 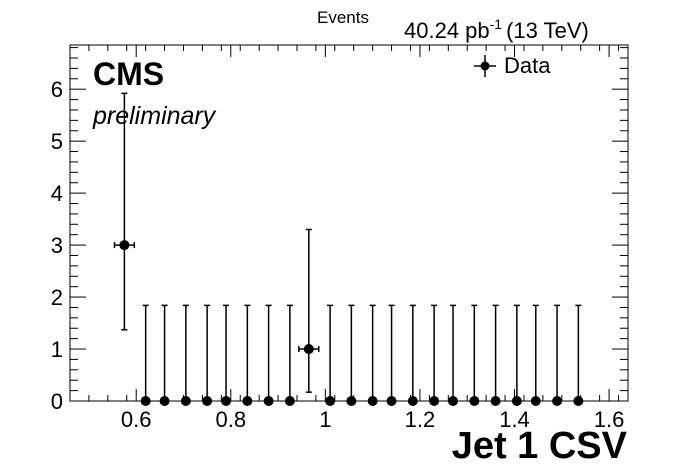 I want to click on y-tick-label: 1, so click(x=57, y=349).